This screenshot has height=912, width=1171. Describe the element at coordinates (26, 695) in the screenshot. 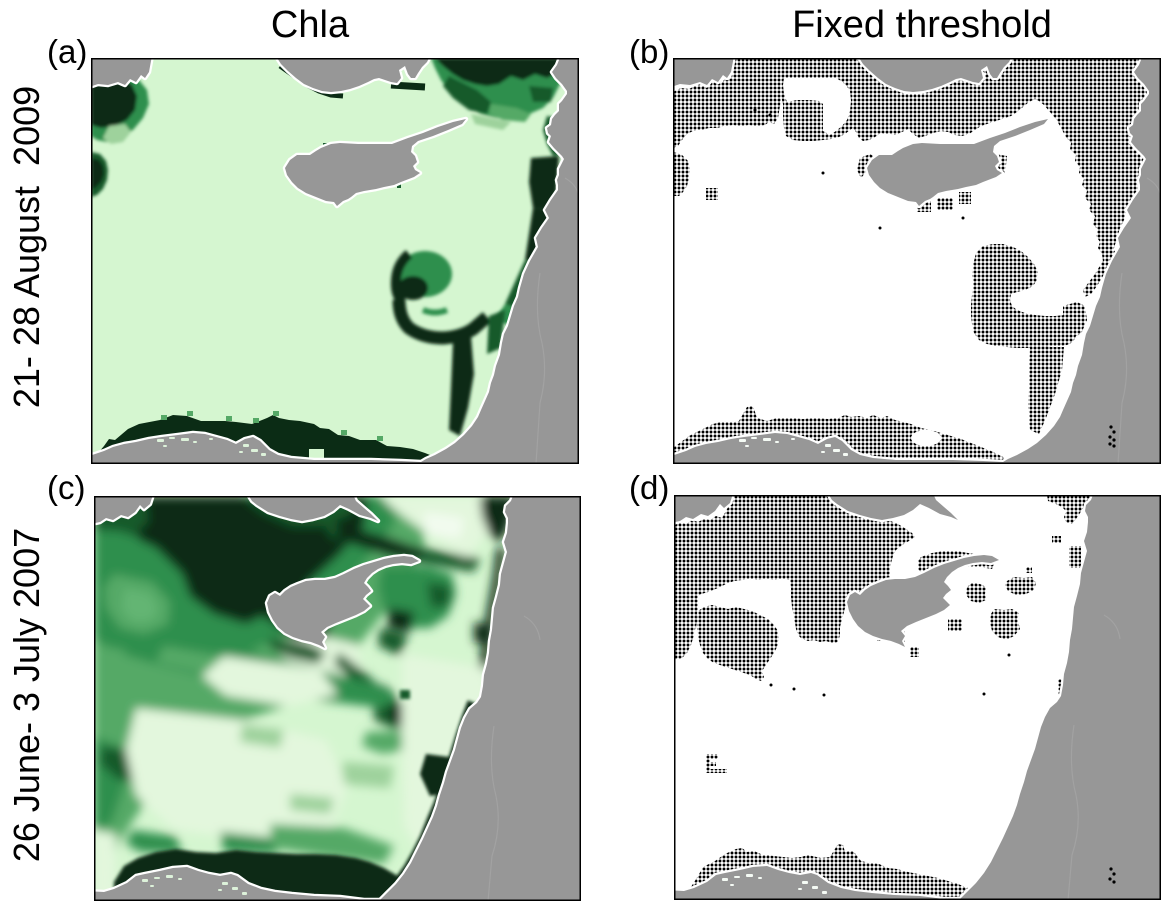

I see `svg-text: 26 June- 3 July 2007` at that location.